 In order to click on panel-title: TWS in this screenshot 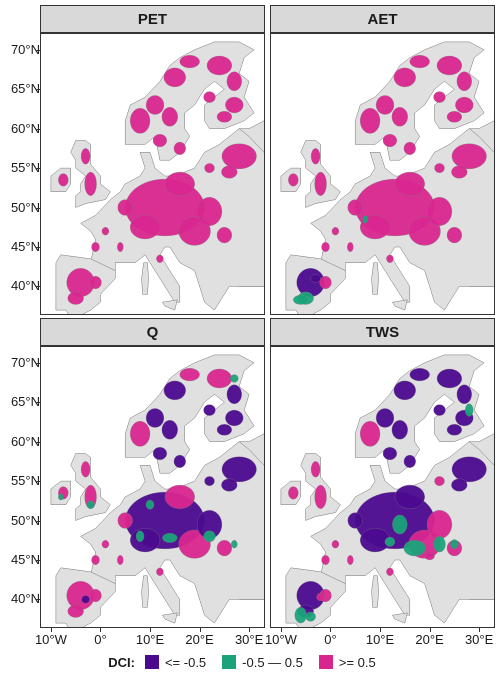, I will do `click(382, 332)`.